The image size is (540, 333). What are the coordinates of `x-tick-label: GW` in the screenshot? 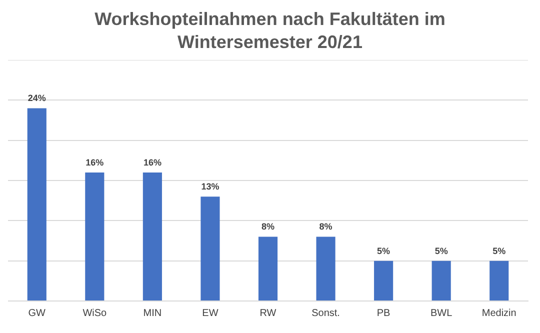 It's located at (37, 313).